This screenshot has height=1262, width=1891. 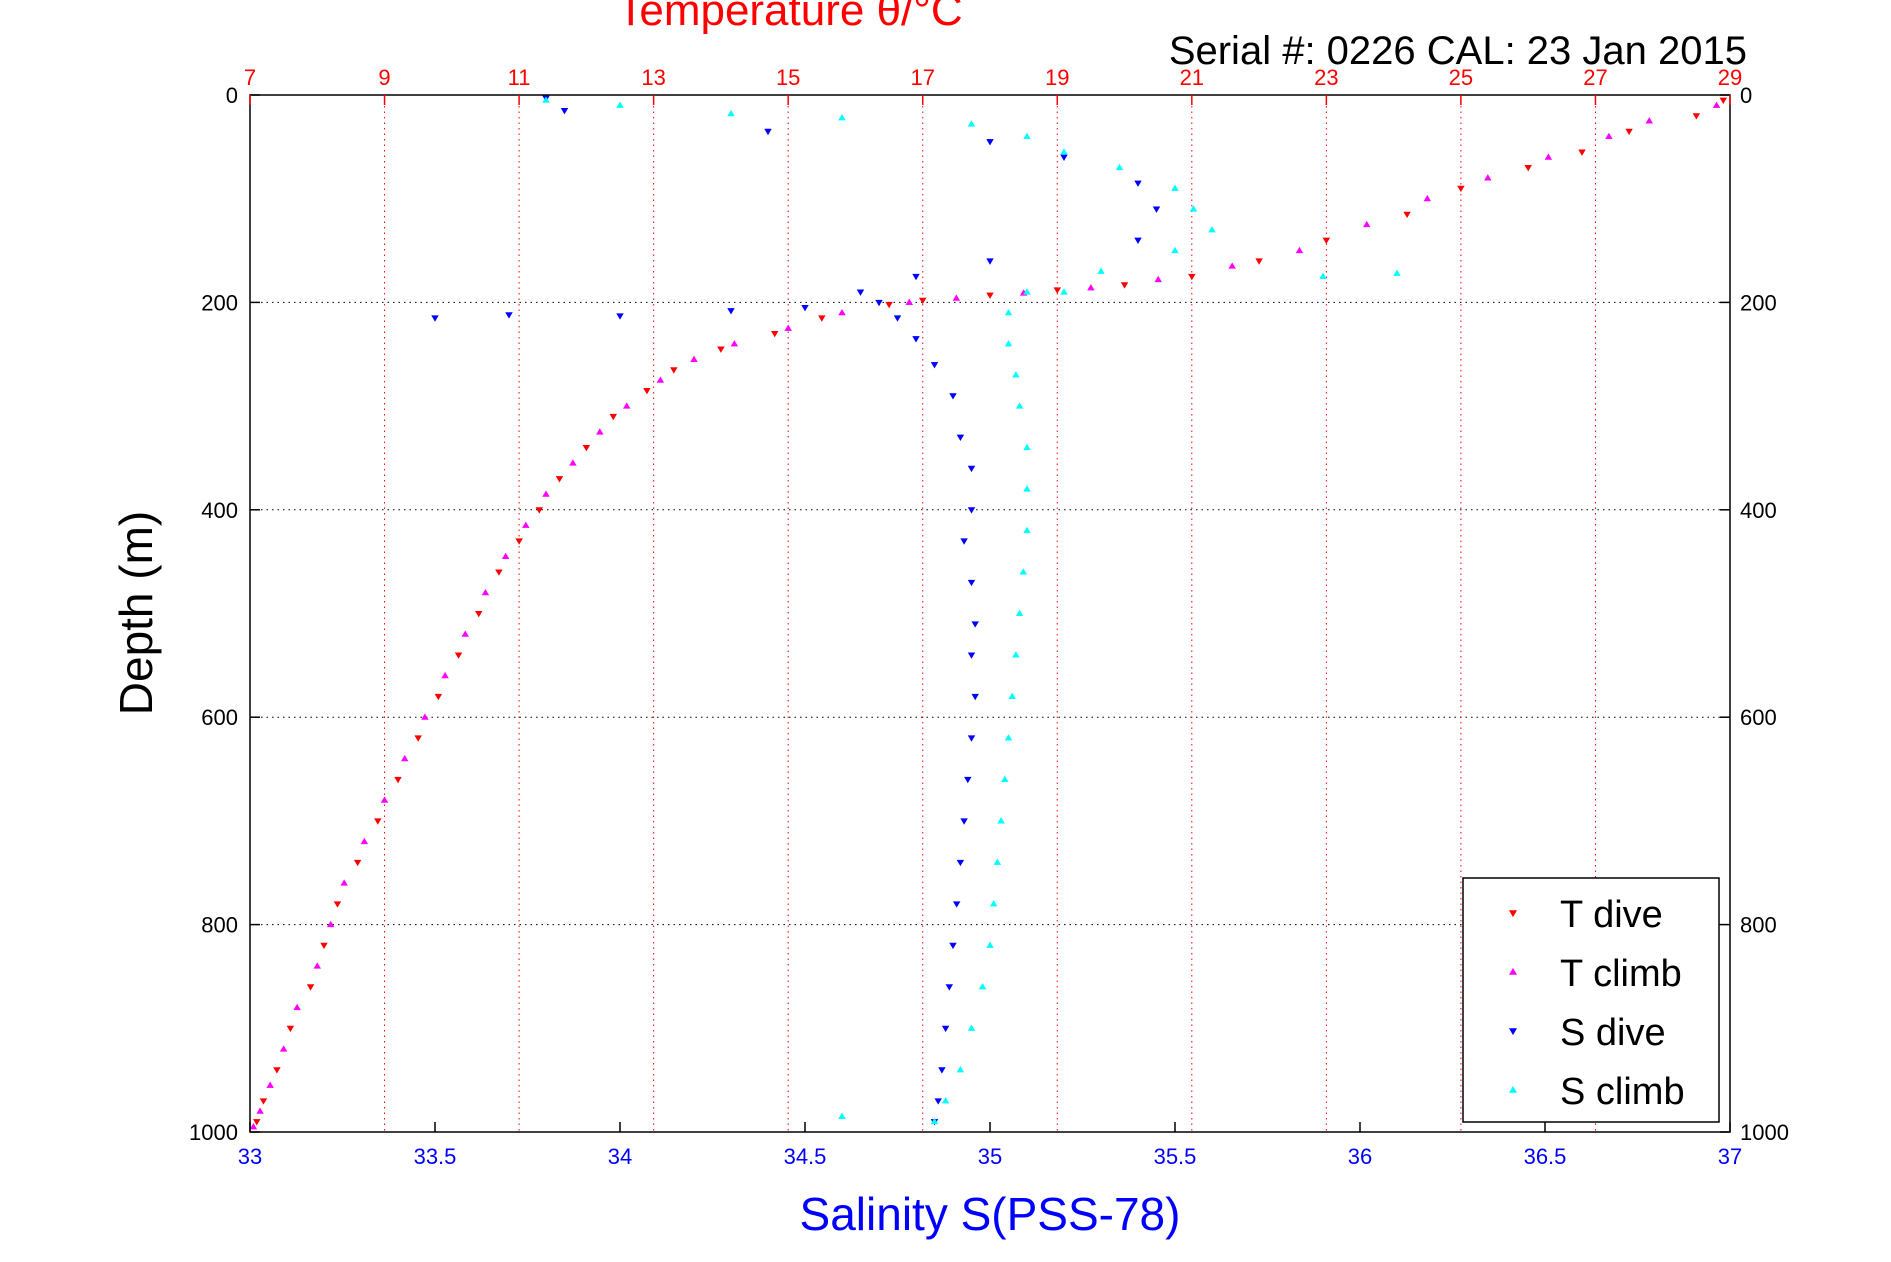 What do you see at coordinates (219, 510) in the screenshot?
I see `y-tick-label-left: 400` at bounding box center [219, 510].